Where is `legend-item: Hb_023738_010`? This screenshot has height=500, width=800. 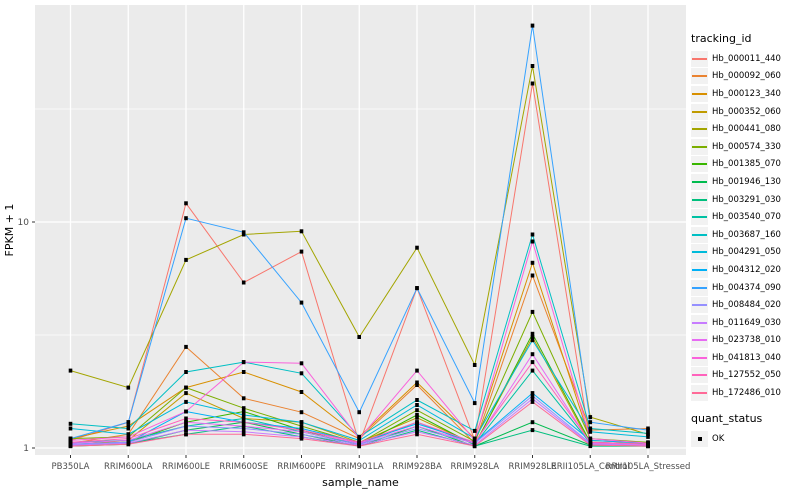 legend-item: Hb_023738_010 is located at coordinates (745, 341).